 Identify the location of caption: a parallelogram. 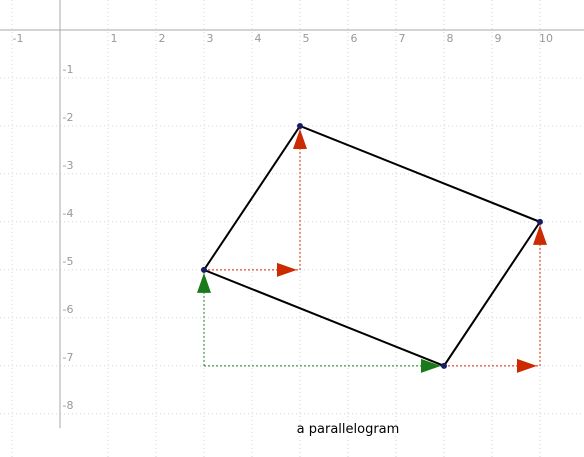
(348, 429).